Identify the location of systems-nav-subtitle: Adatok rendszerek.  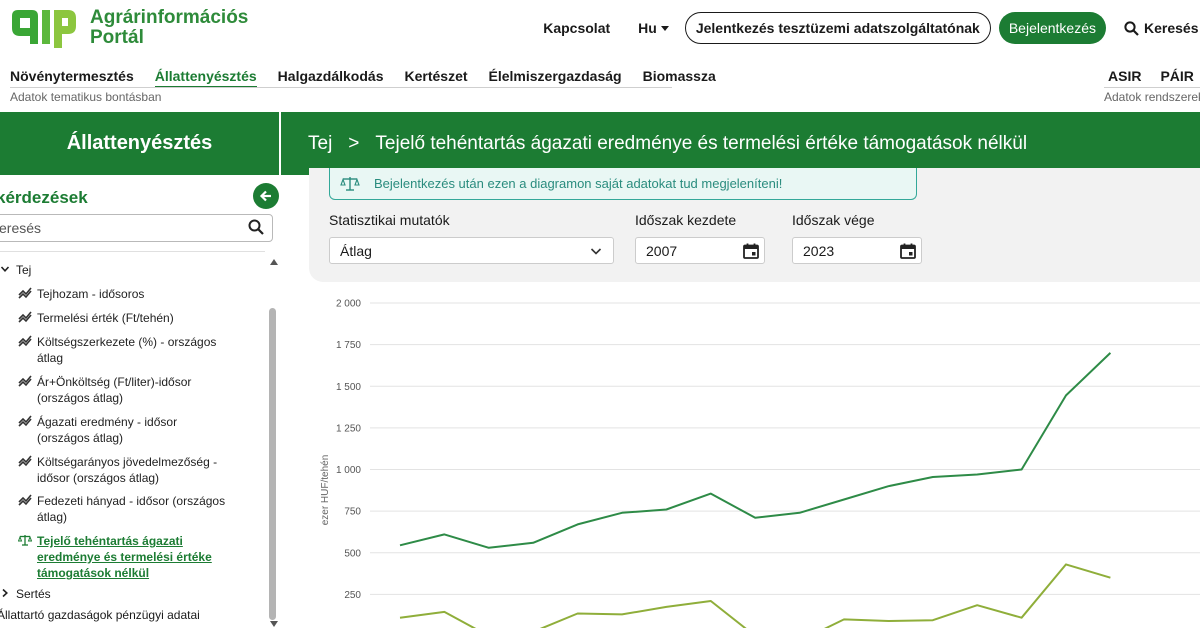
(1152, 97).